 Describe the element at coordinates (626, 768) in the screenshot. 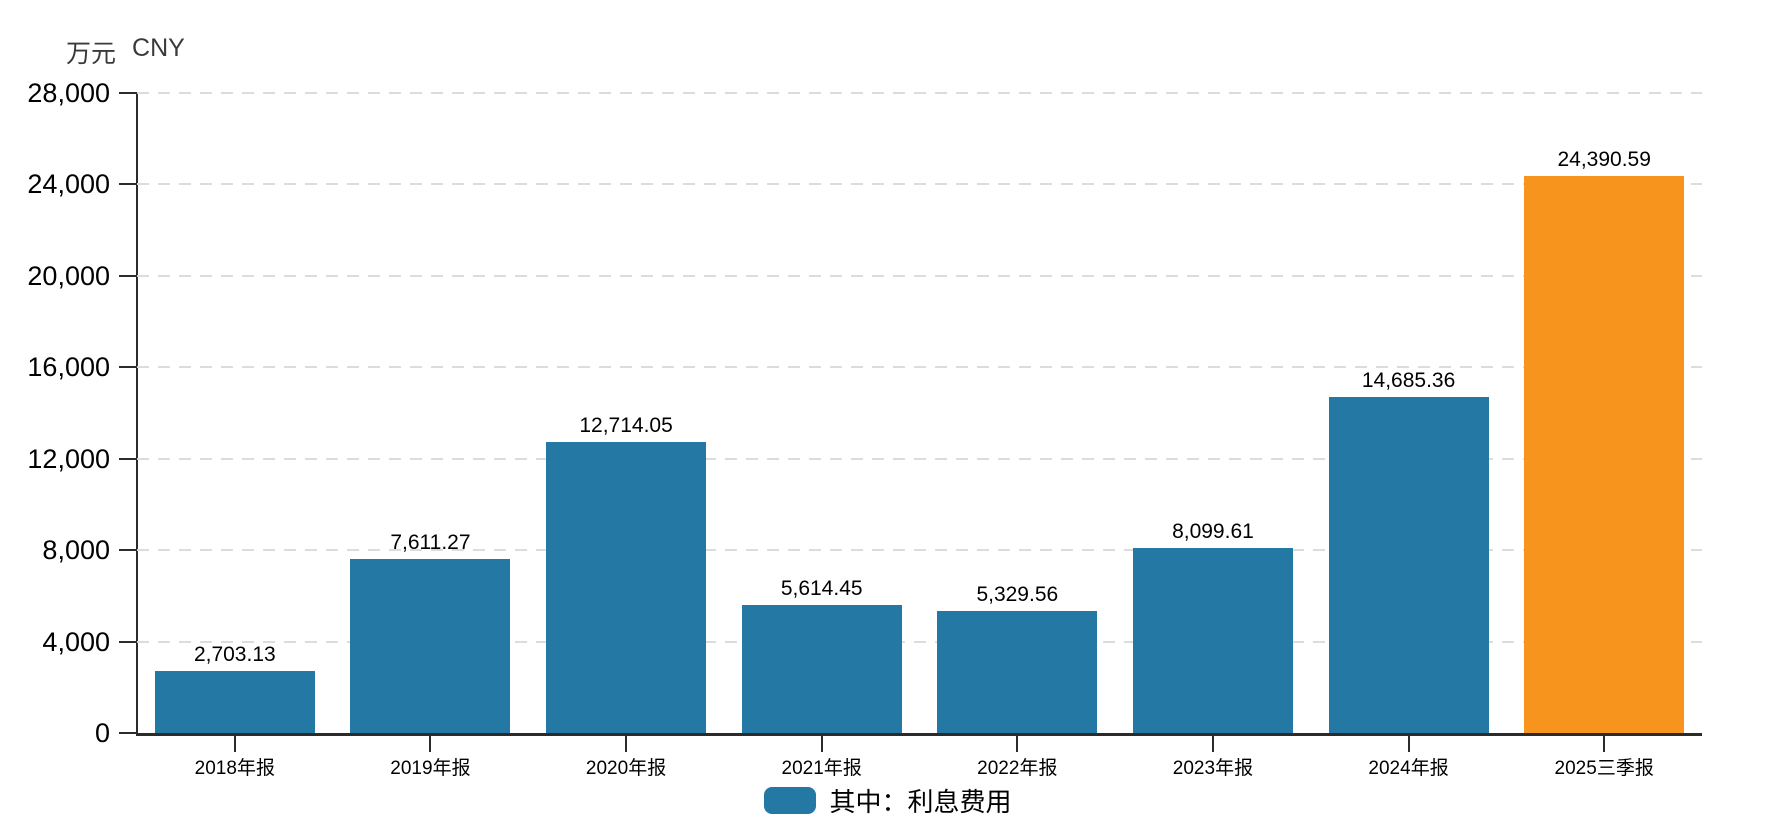

I see `x-axis-label: 2020年报` at that location.